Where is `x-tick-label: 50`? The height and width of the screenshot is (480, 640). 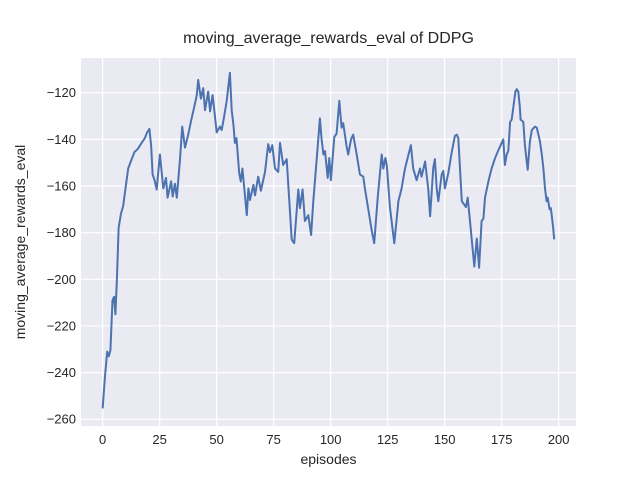 x-tick-label: 50 is located at coordinates (216, 439).